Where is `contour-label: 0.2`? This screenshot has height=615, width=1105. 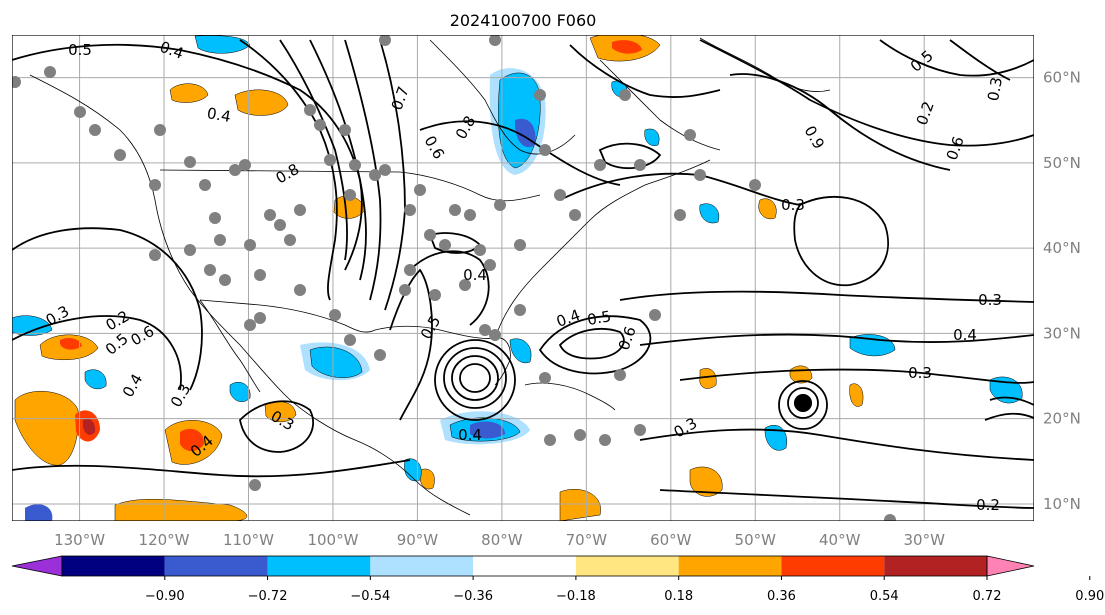
contour-label: 0.2 is located at coordinates (988, 505).